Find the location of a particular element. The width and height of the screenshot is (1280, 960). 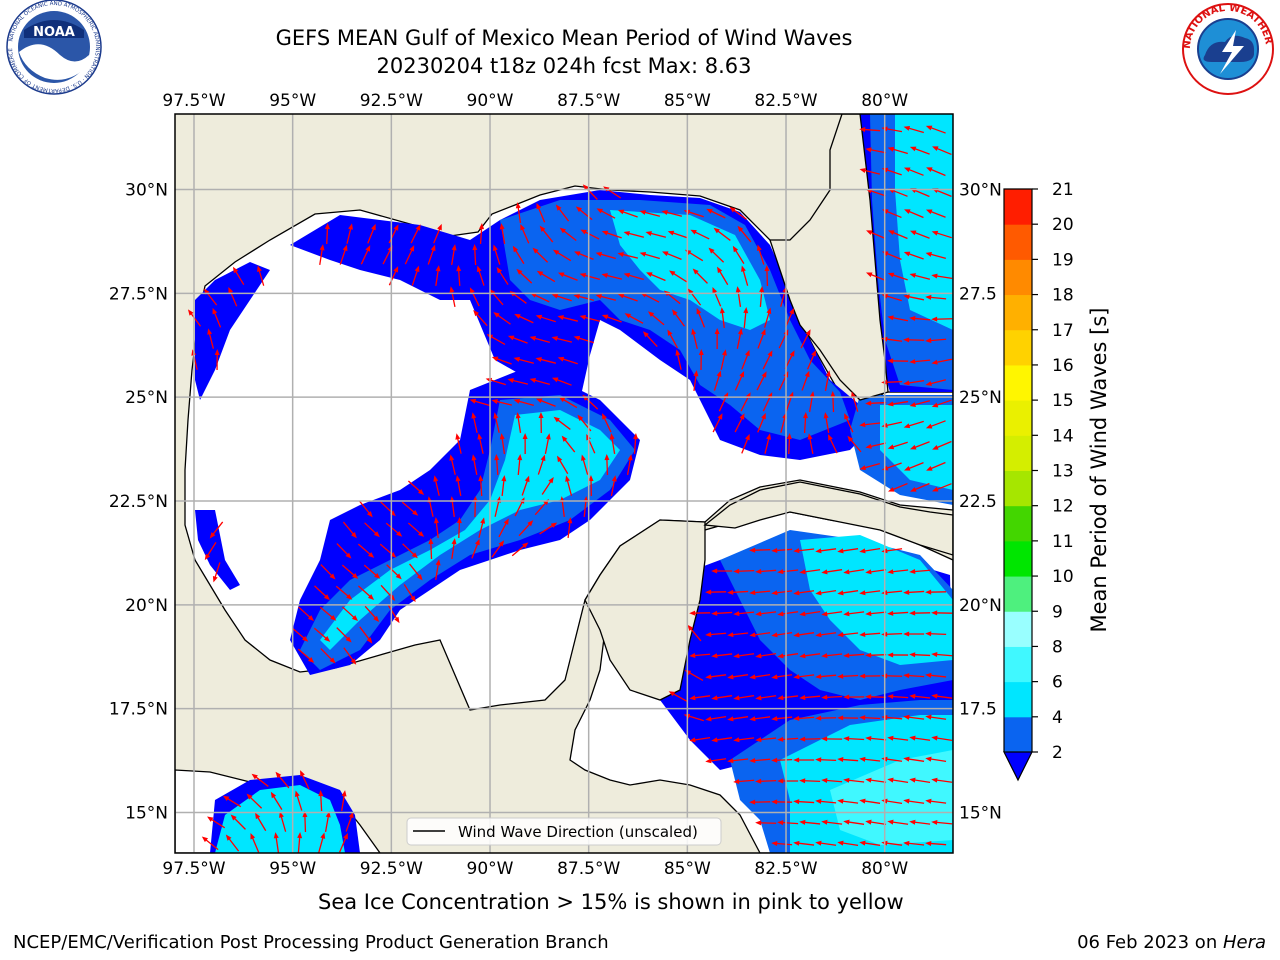

lat-label-left-6: 17.5°N is located at coordinates (138, 710).